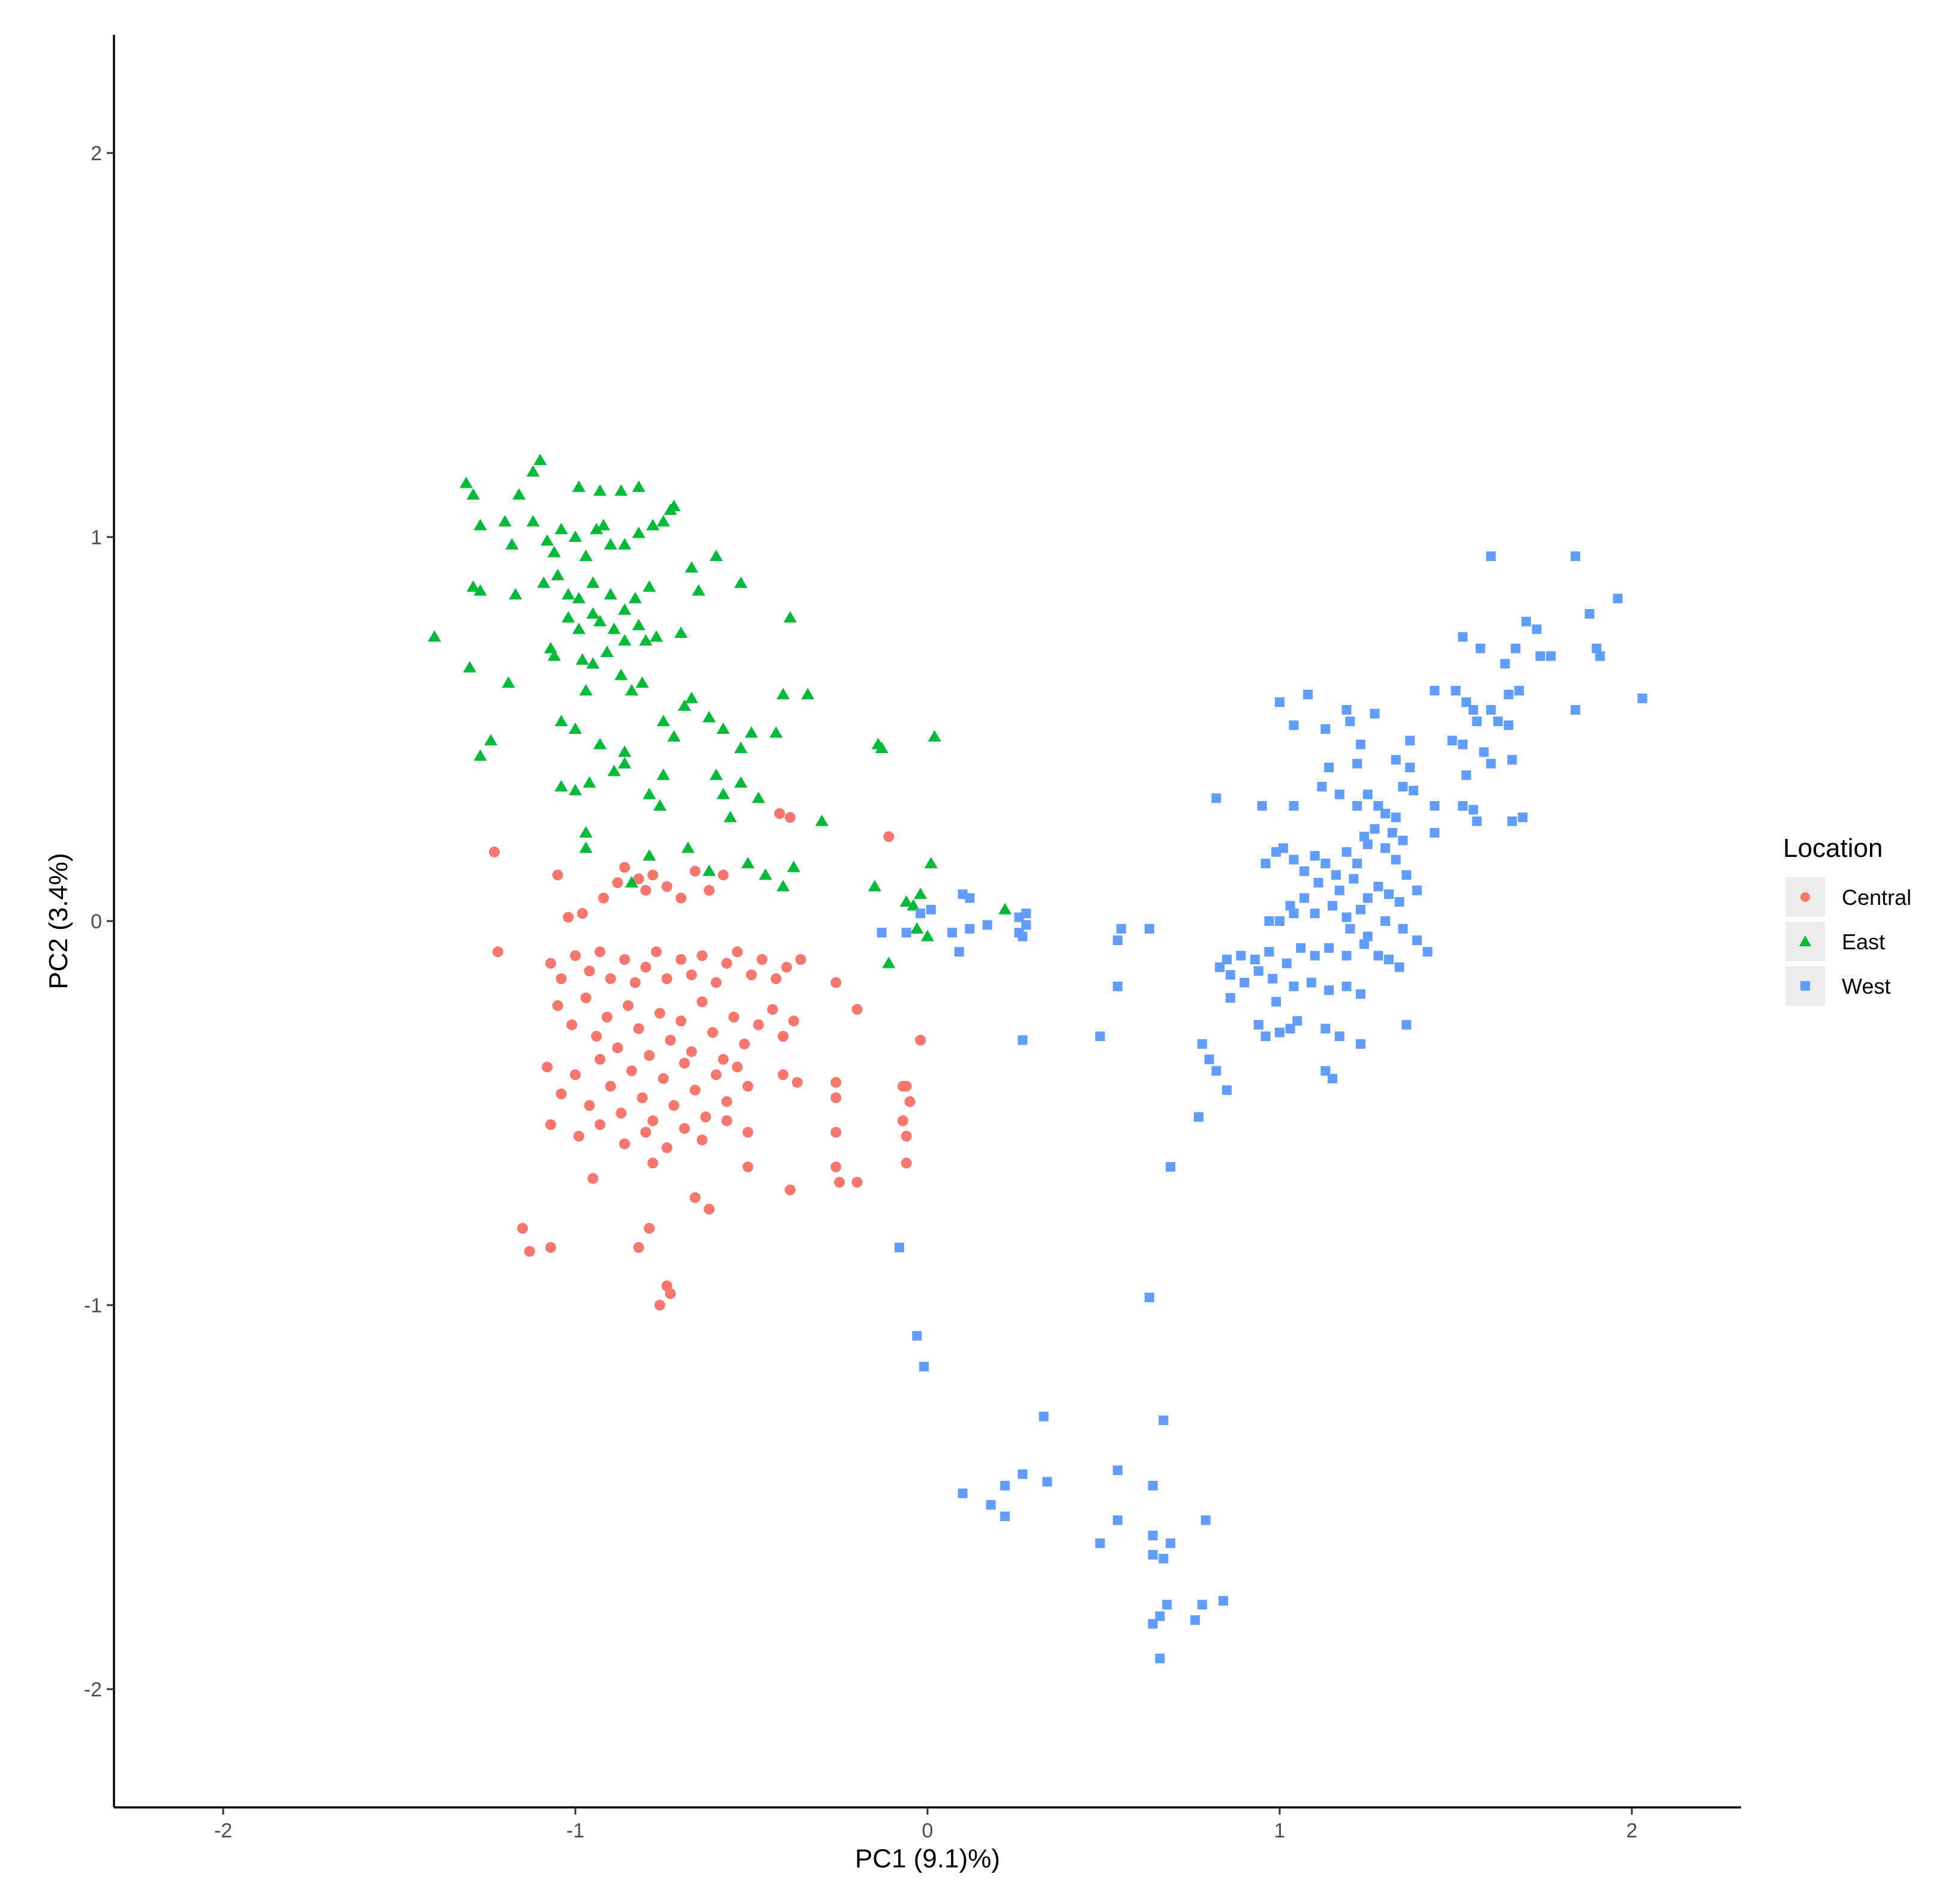 This screenshot has width=1960, height=1901. What do you see at coordinates (58, 921) in the screenshot?
I see `y-axis-title: PC2 (3.4%)` at bounding box center [58, 921].